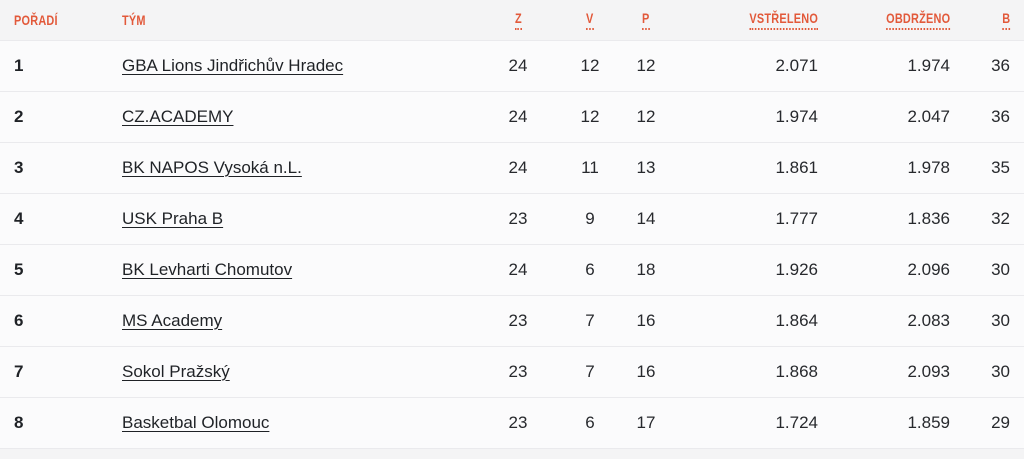  I want to click on rank-cell: 2, so click(19, 116).